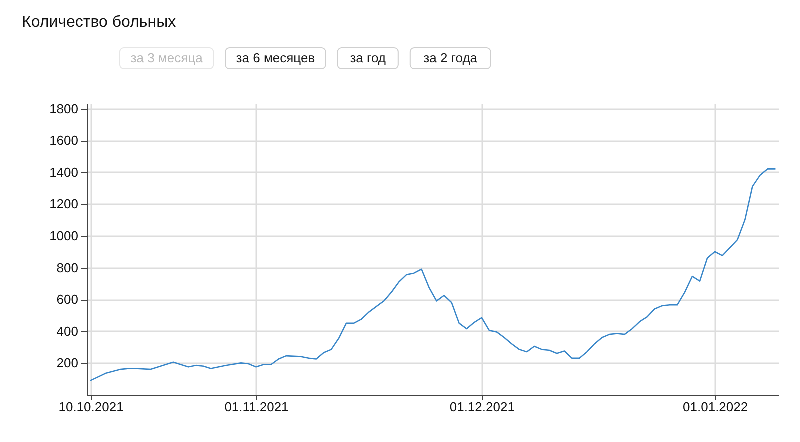 The width and height of the screenshot is (800, 442). I want to click on chart-title: Количество больных, so click(99, 22).